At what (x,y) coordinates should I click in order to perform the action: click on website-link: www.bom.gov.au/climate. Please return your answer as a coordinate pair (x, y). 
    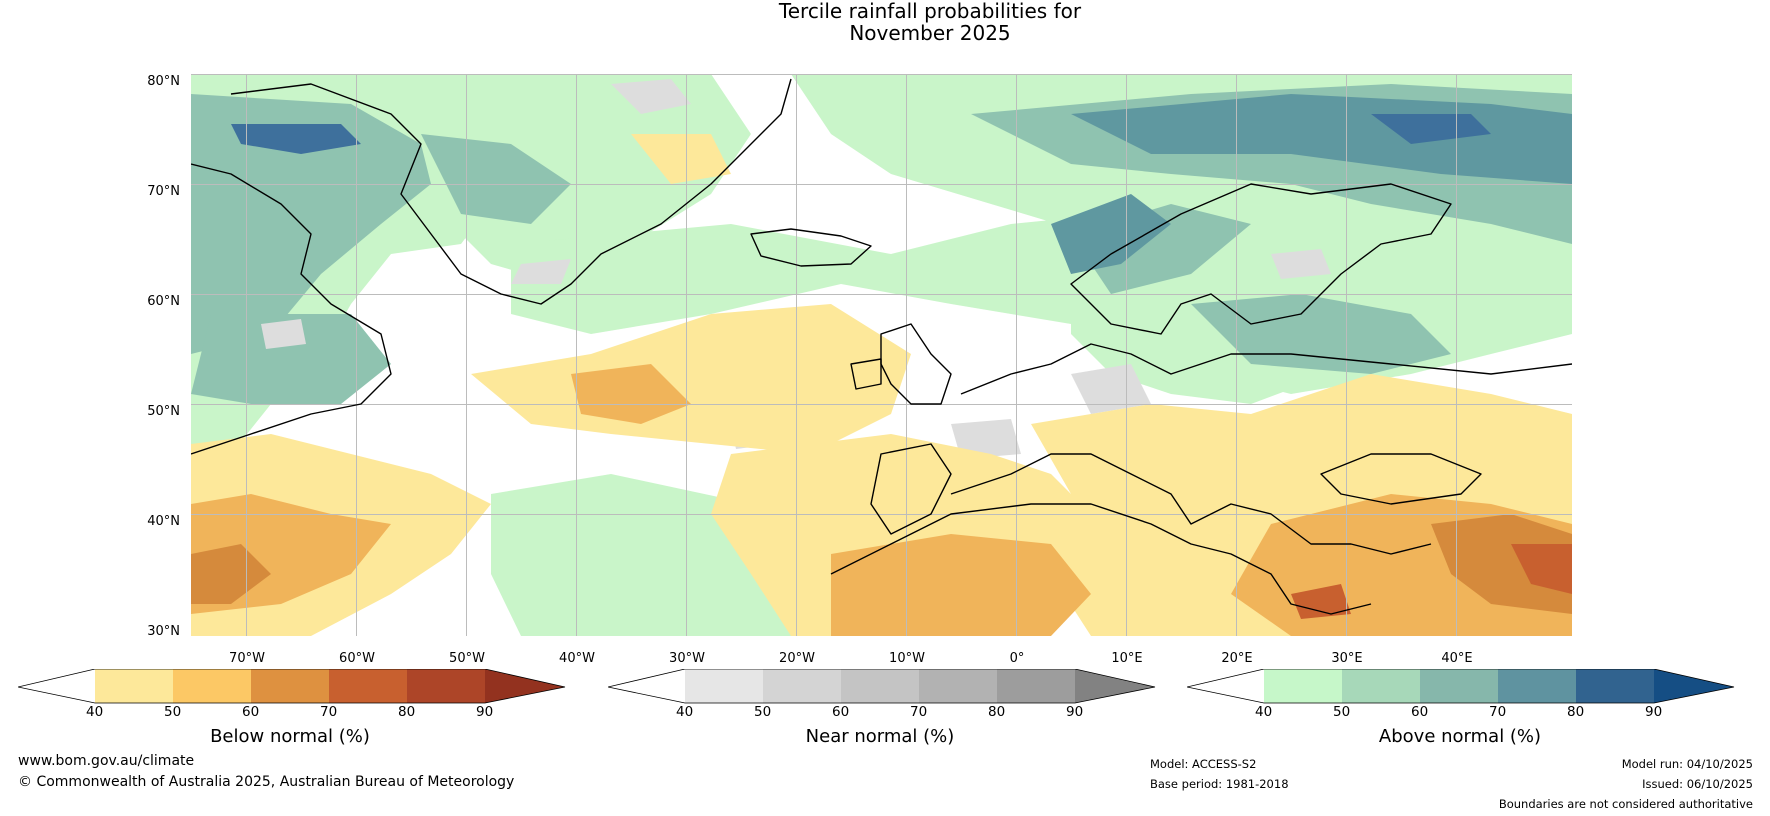
    Looking at the image, I should click on (106, 761).